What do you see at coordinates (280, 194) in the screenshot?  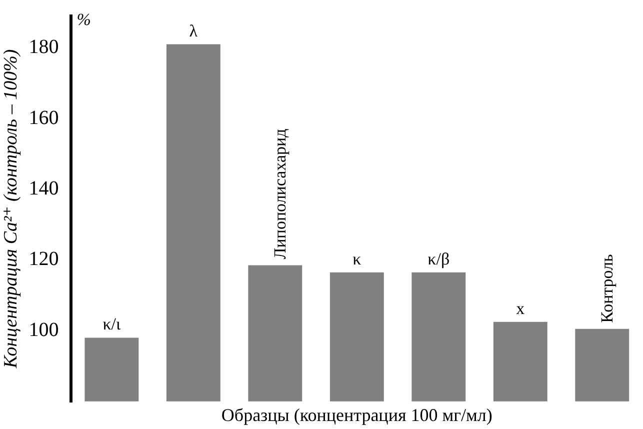 I see `x-tick-label: Липополисахарид` at bounding box center [280, 194].